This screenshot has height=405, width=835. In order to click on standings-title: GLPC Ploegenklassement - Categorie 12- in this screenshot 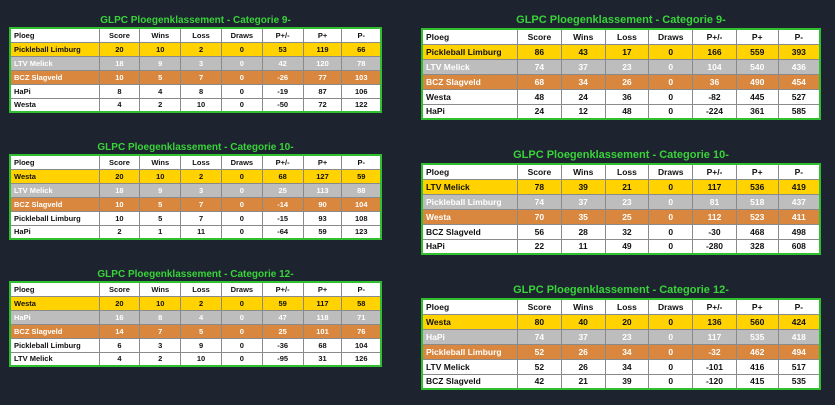, I will do `click(195, 274)`.